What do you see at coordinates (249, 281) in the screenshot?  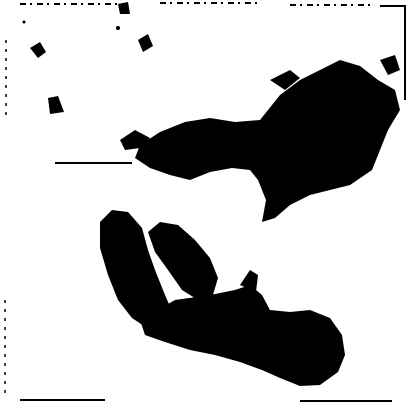 I see `body-detail` at bounding box center [249, 281].